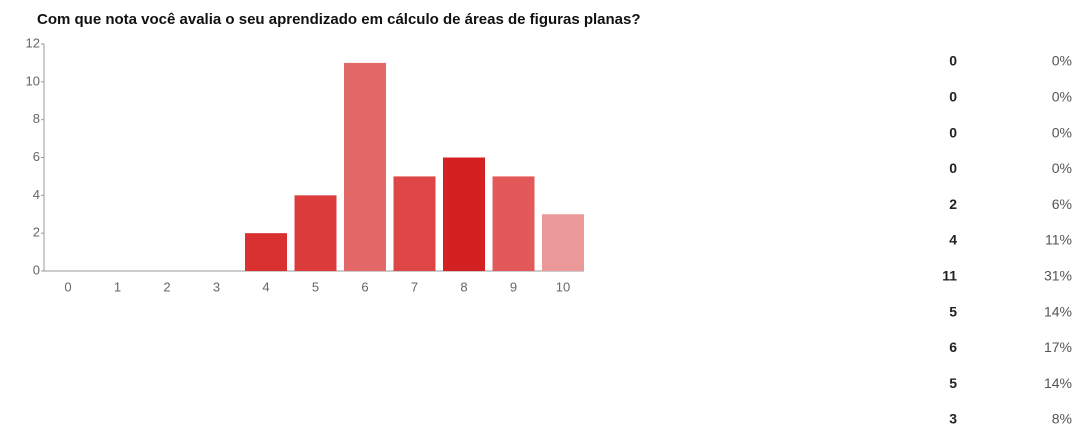  Describe the element at coordinates (36, 232) in the screenshot. I see `y-tick-label: 2` at that location.